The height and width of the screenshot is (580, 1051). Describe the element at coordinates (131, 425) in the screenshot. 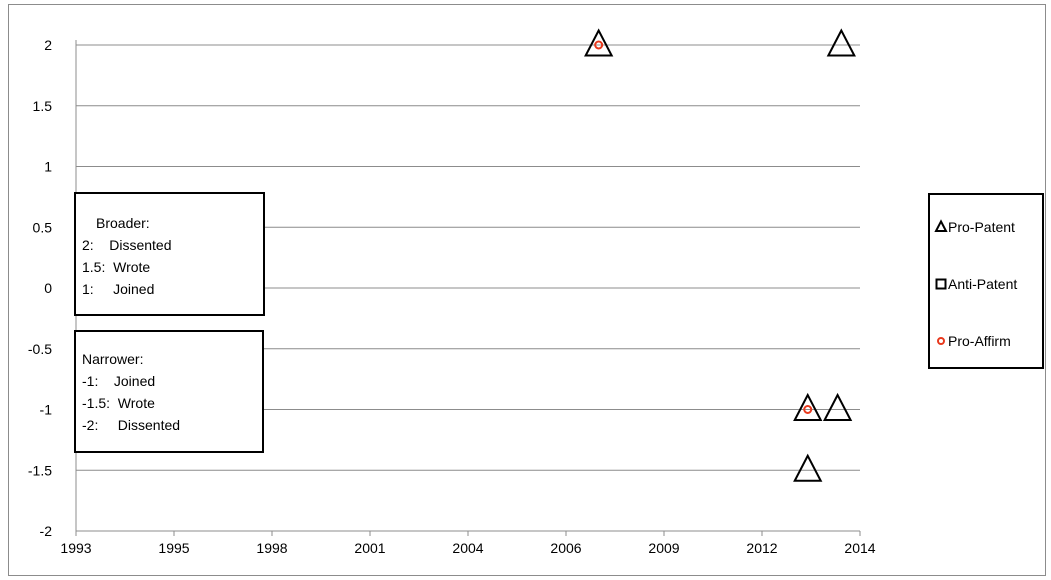

I see `annotation-narrower-line-3: -2: Dissented` at that location.